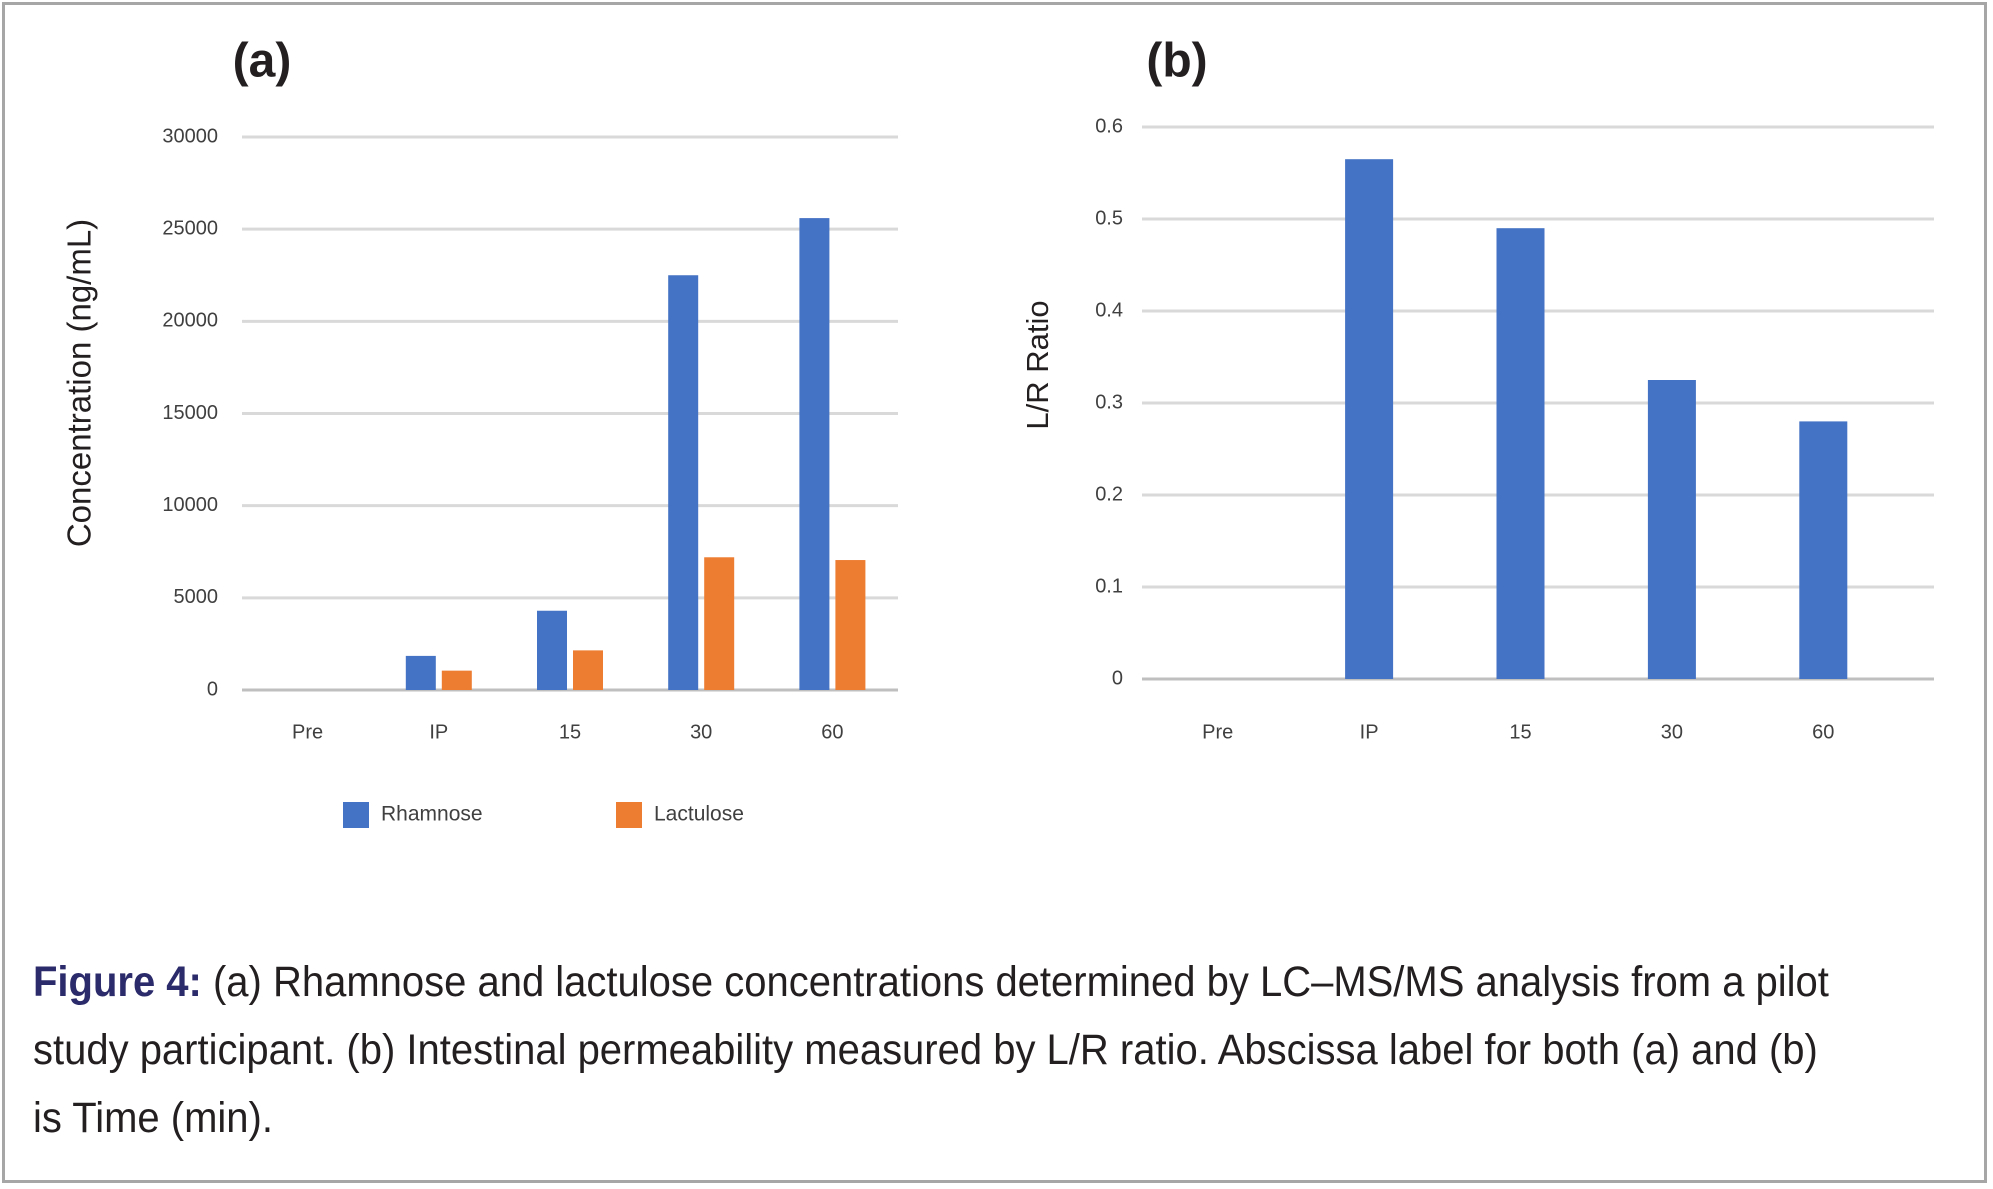 The height and width of the screenshot is (1189, 1993). I want to click on y-tick-label-b: 0.1, so click(1109, 586).